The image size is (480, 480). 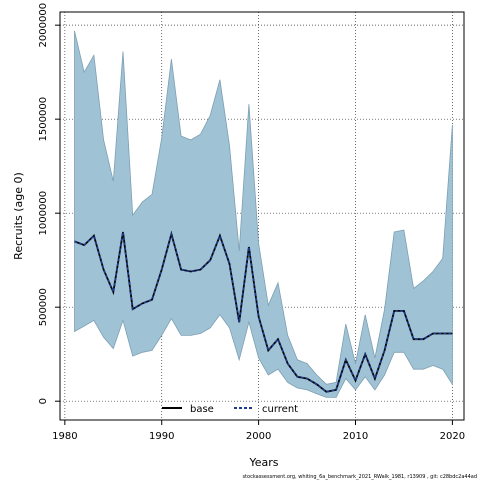 What do you see at coordinates (43, 25) in the screenshot?
I see `y-tick-label: 2000000` at bounding box center [43, 25].